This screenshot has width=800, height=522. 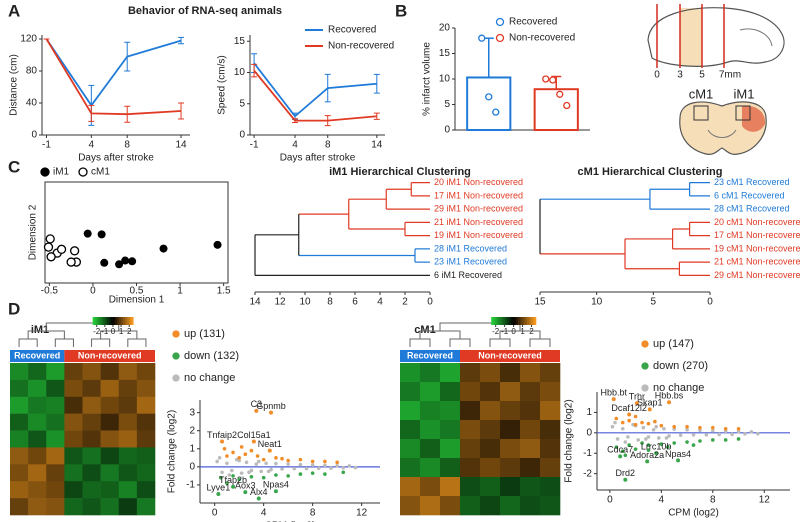 What do you see at coordinates (657, 75) in the screenshot?
I see `mm-label: 0` at bounding box center [657, 75].